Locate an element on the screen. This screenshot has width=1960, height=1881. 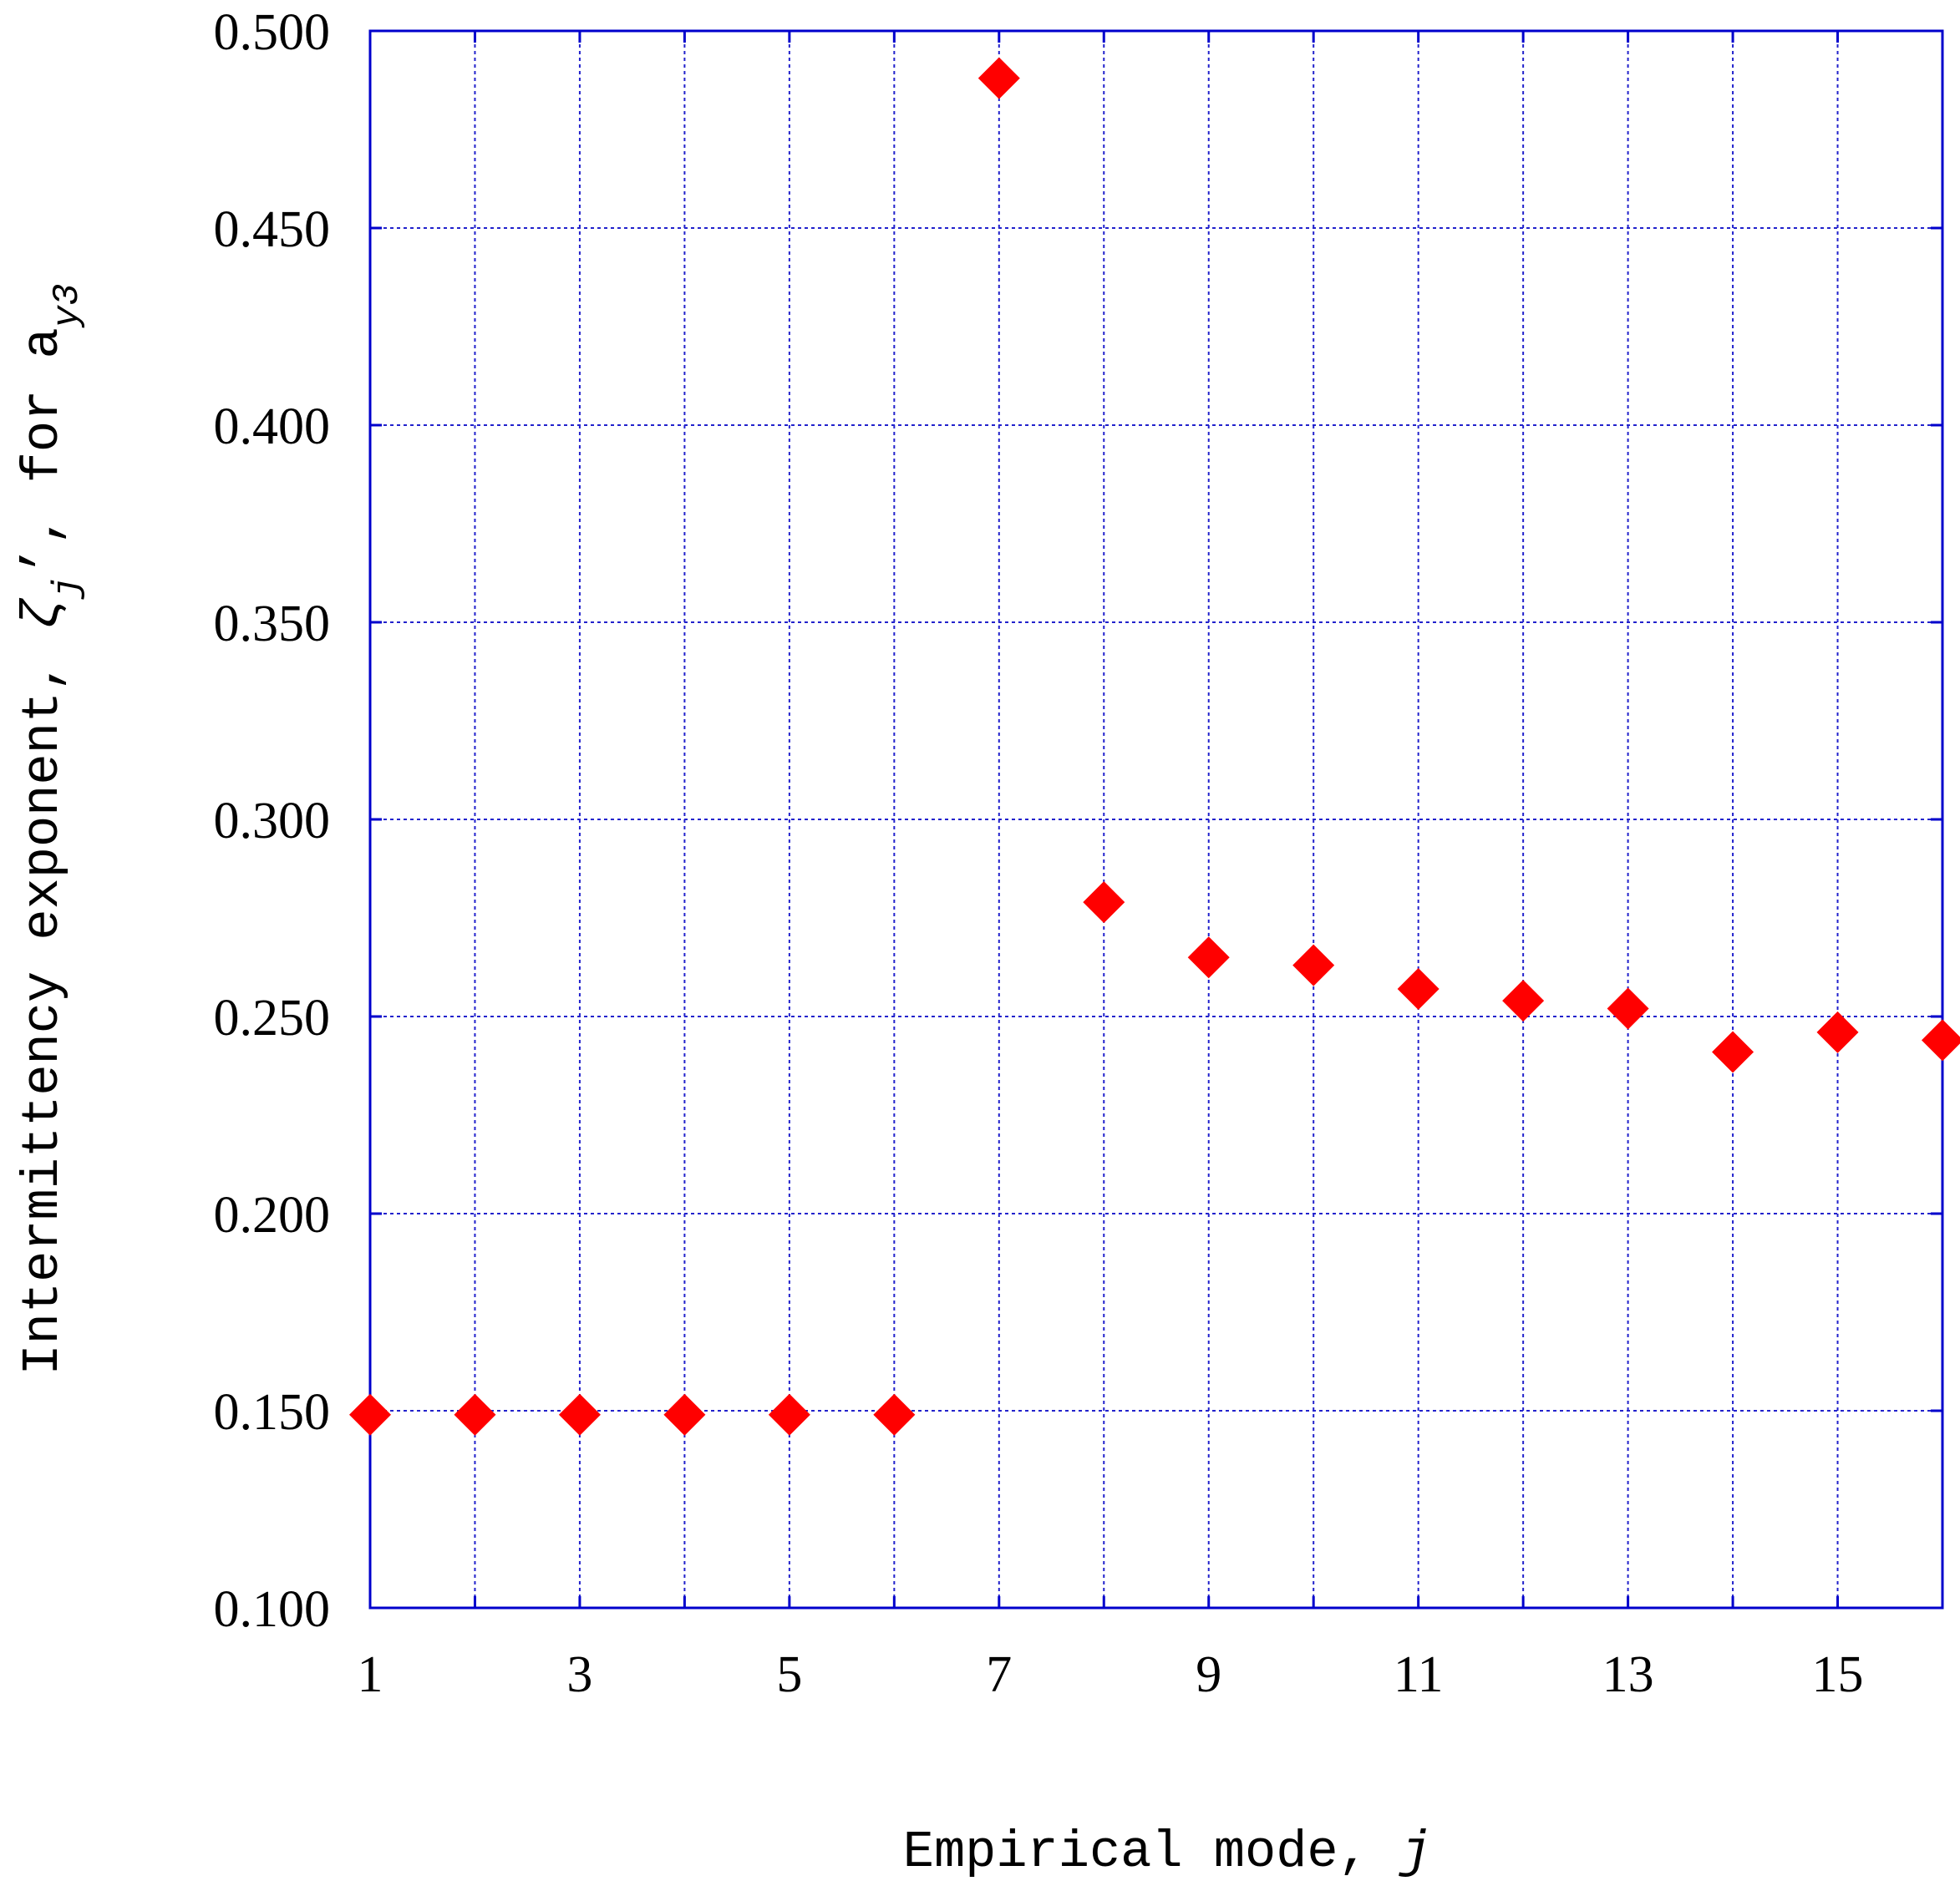
y-tick-label: 0.450 is located at coordinates (272, 229).